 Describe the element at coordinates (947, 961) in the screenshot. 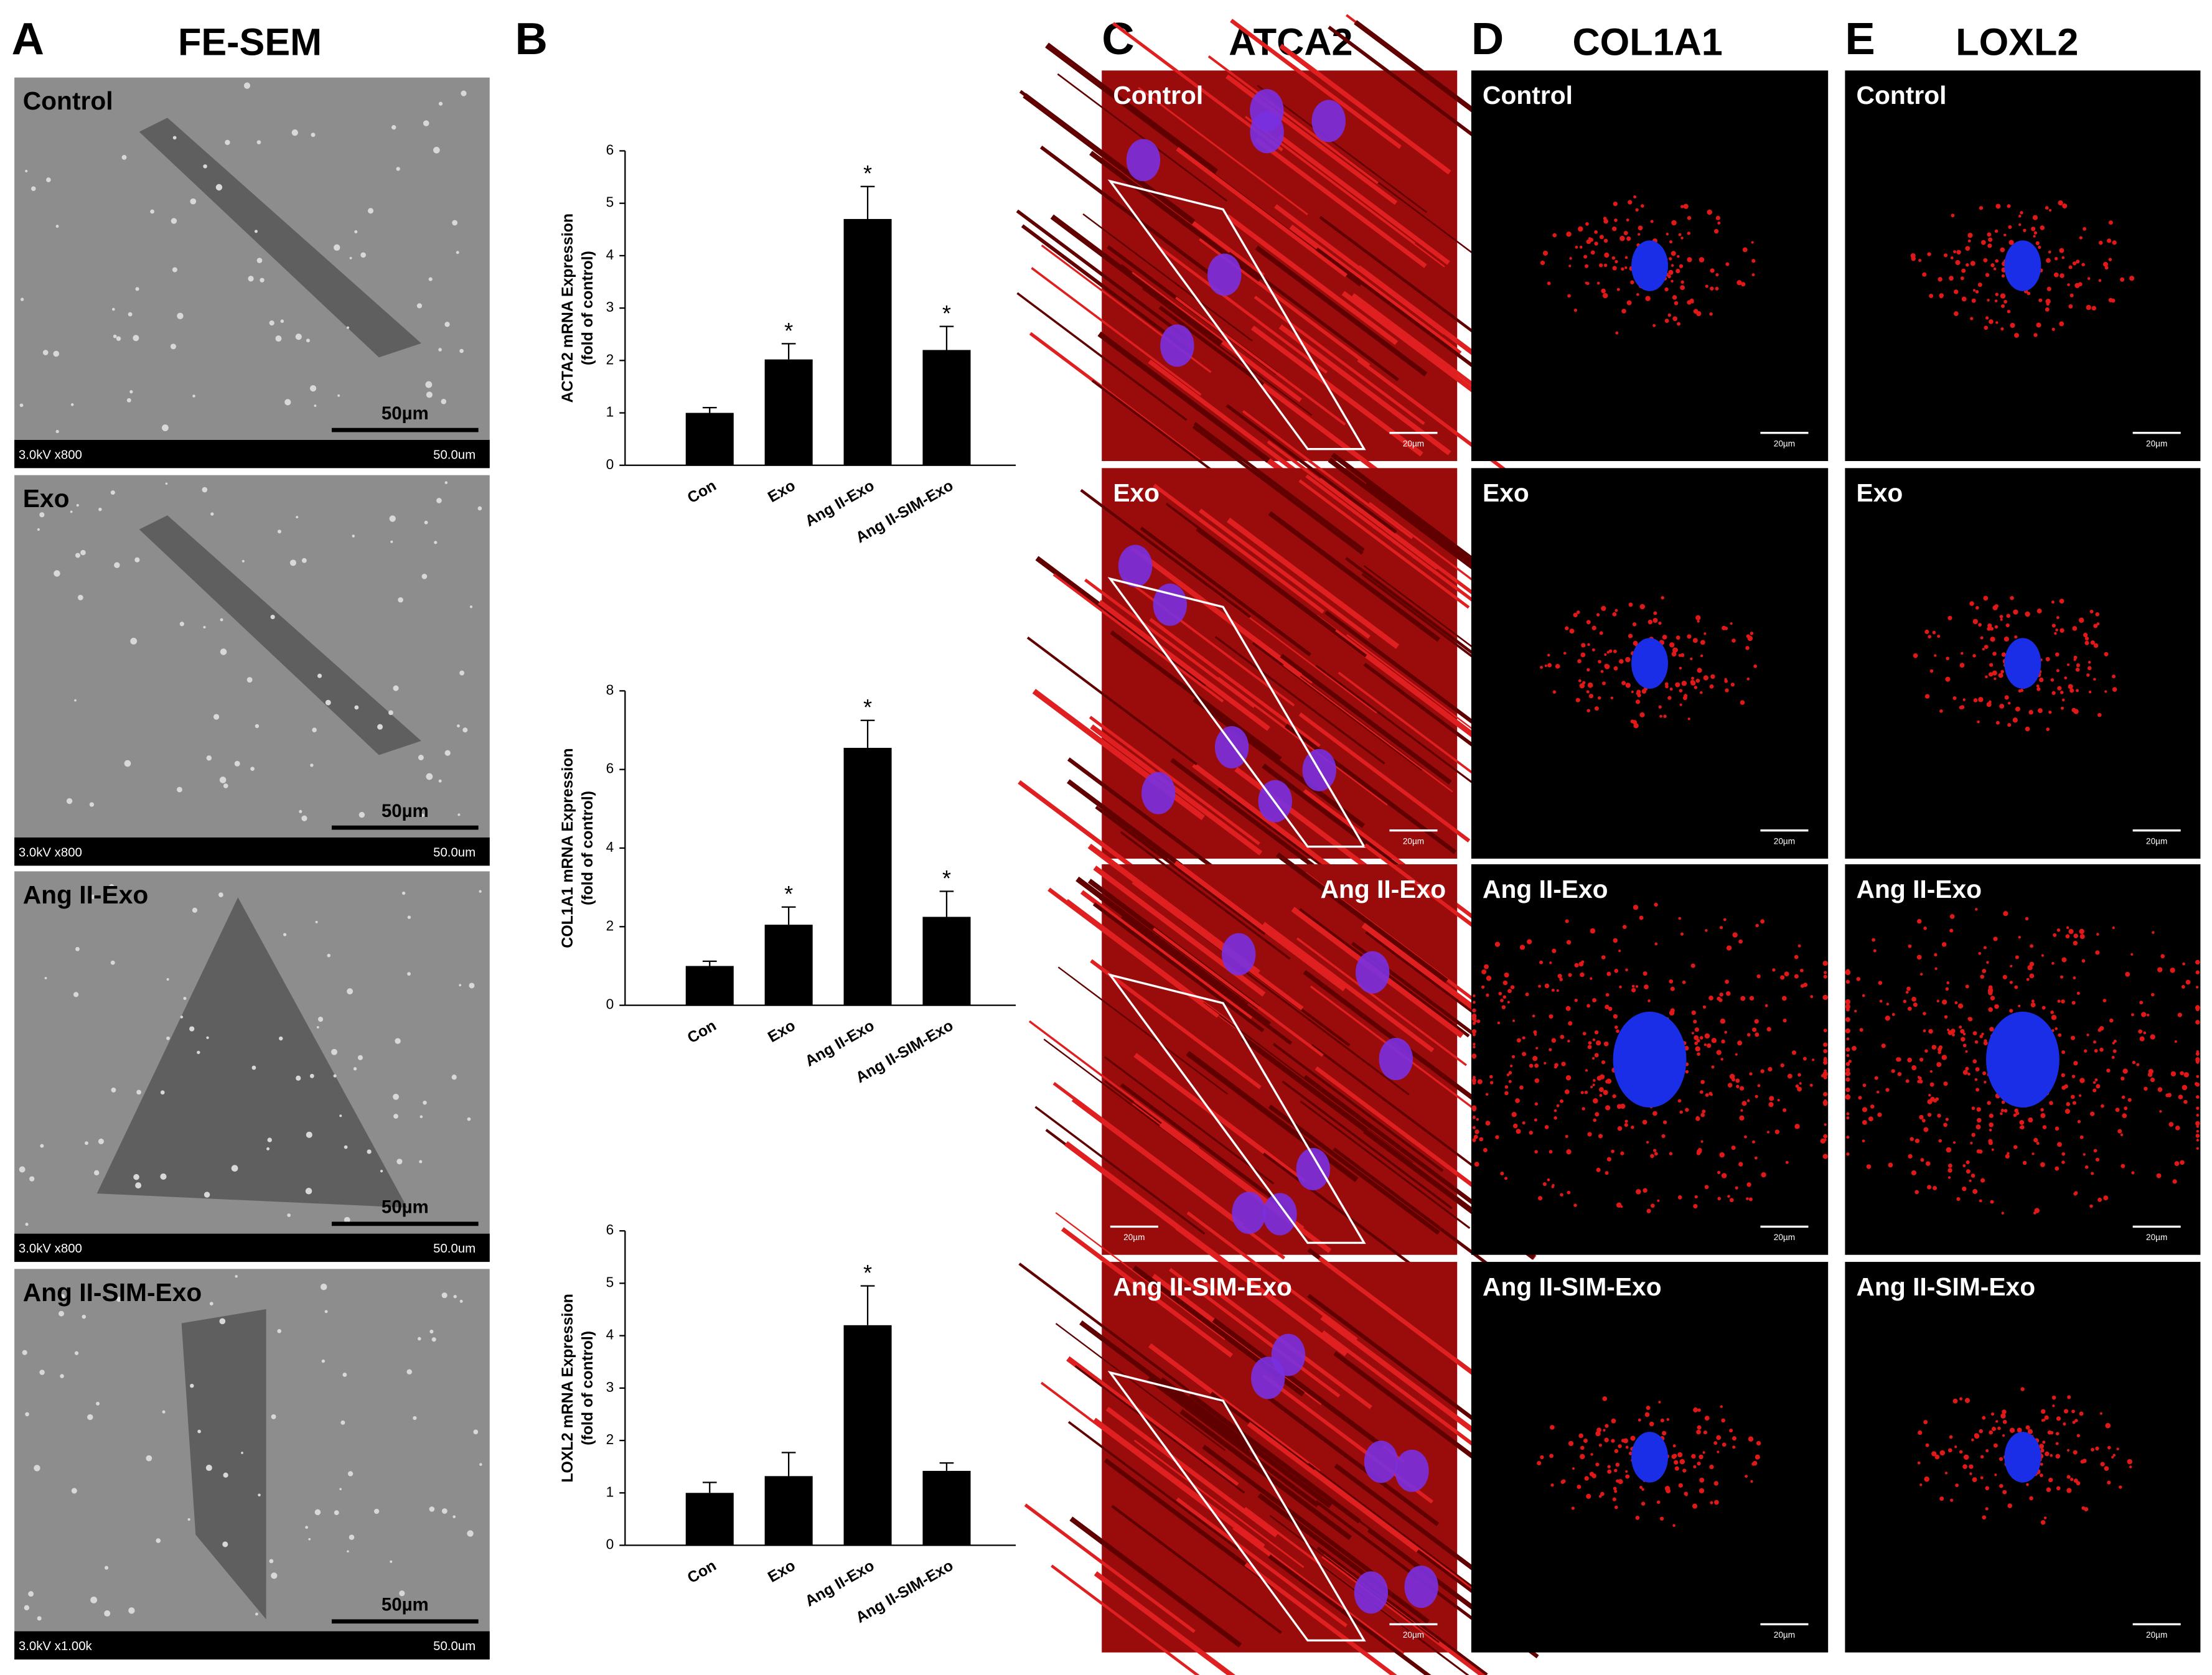

I see `bar` at that location.